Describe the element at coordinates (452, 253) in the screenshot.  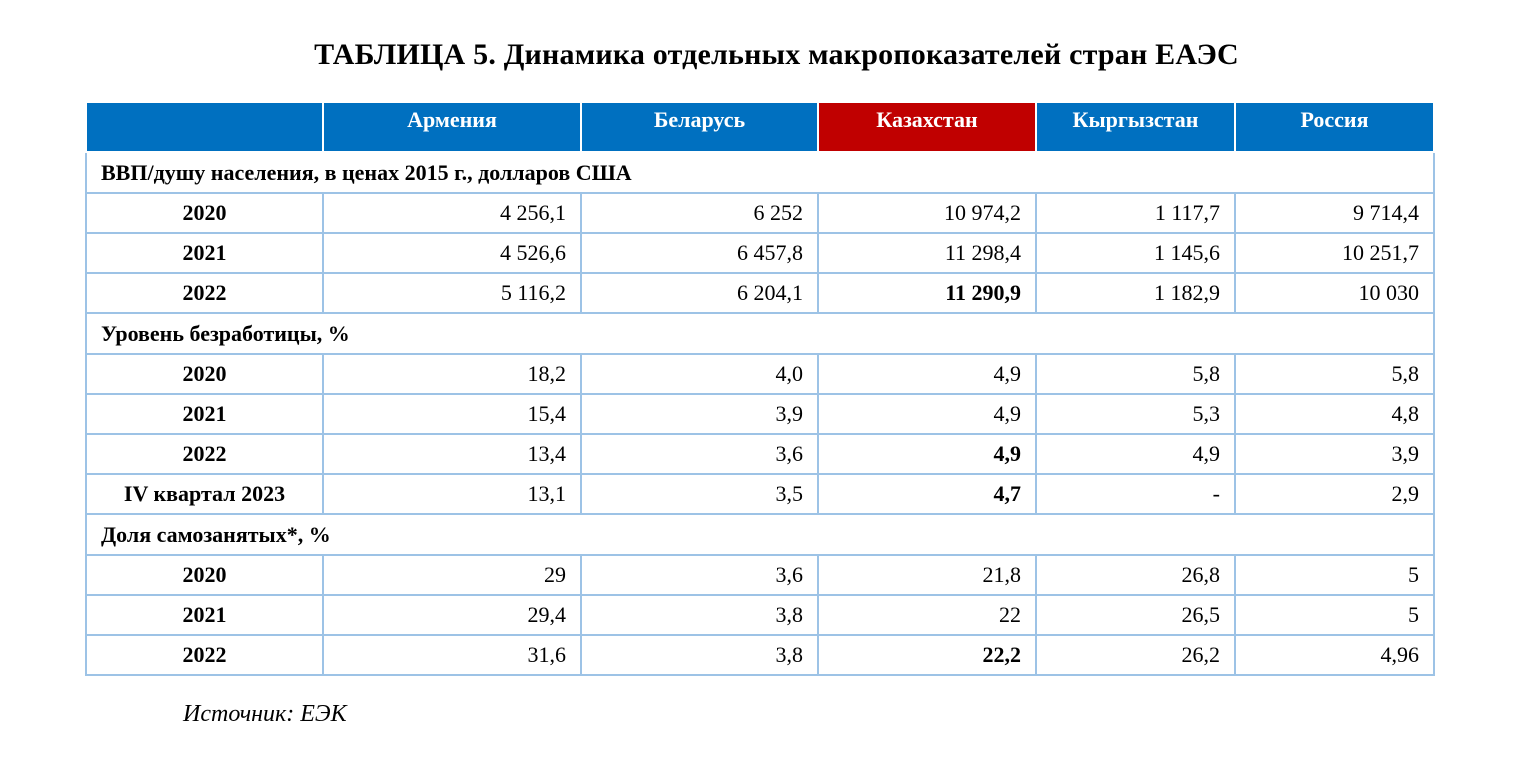
I see `cell-value: 4 526,6` at that location.